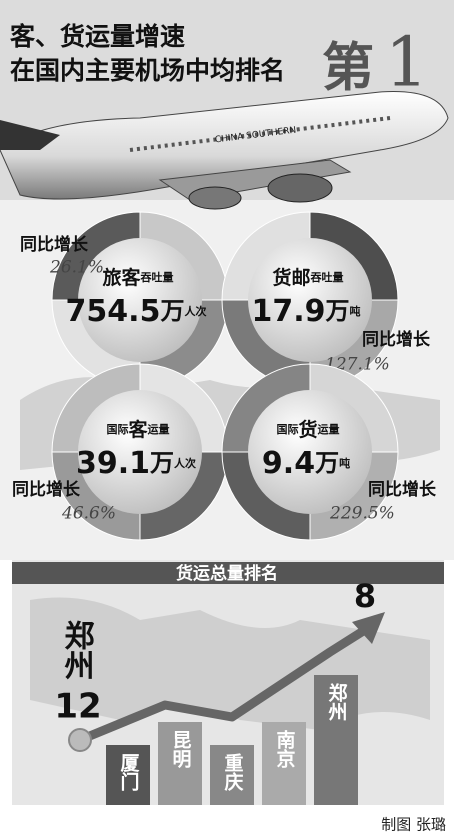  I want to click on city-label: 郑州, so click(337, 702).